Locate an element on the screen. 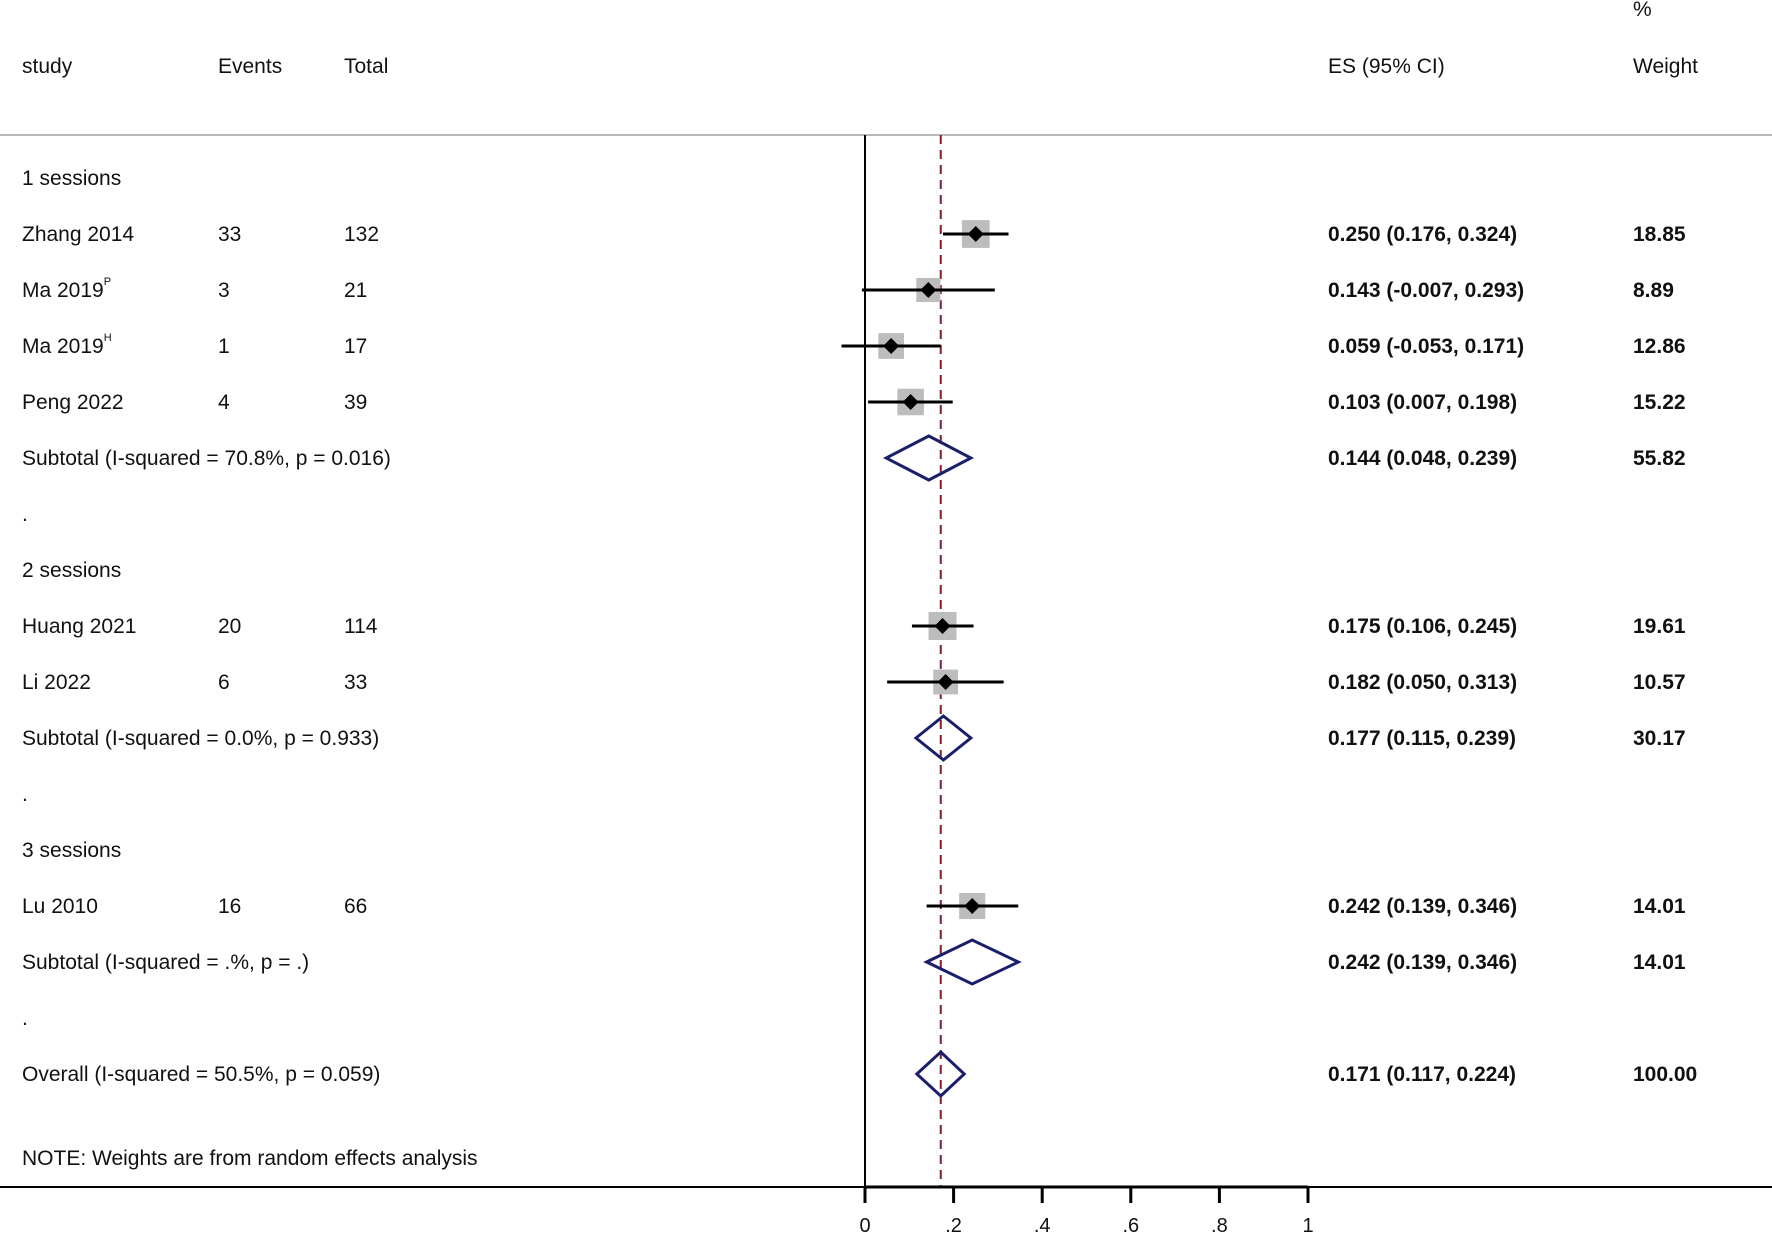 Image resolution: width=1772 pixels, height=1238 pixels. group-label: 1 sessions is located at coordinates (71, 178).